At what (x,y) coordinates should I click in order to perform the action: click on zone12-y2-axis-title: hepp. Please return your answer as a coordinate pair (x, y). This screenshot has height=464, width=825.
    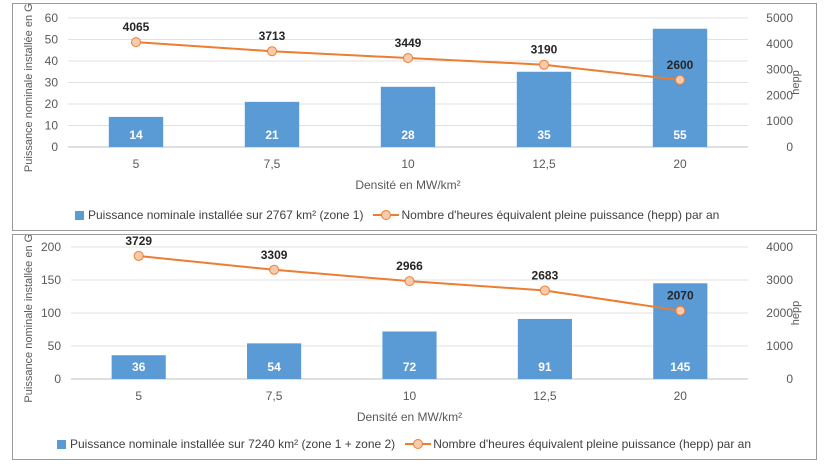
    Looking at the image, I should click on (796, 313).